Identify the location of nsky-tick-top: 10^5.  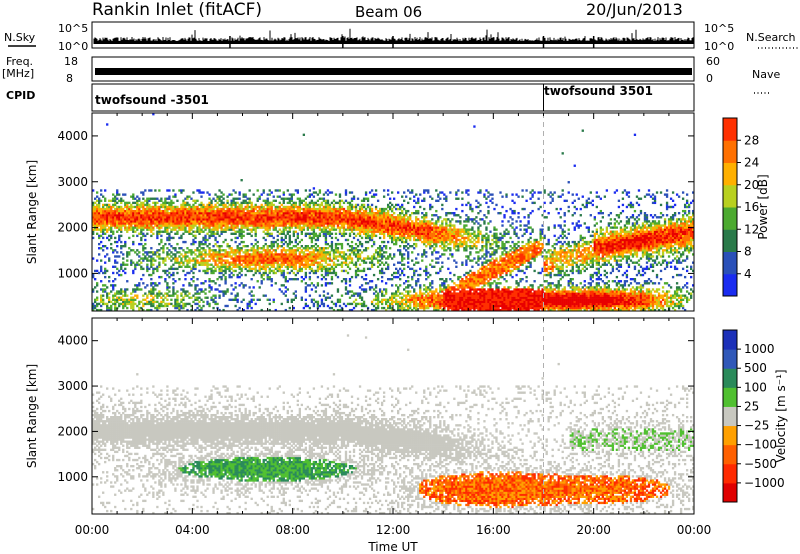
(73, 28).